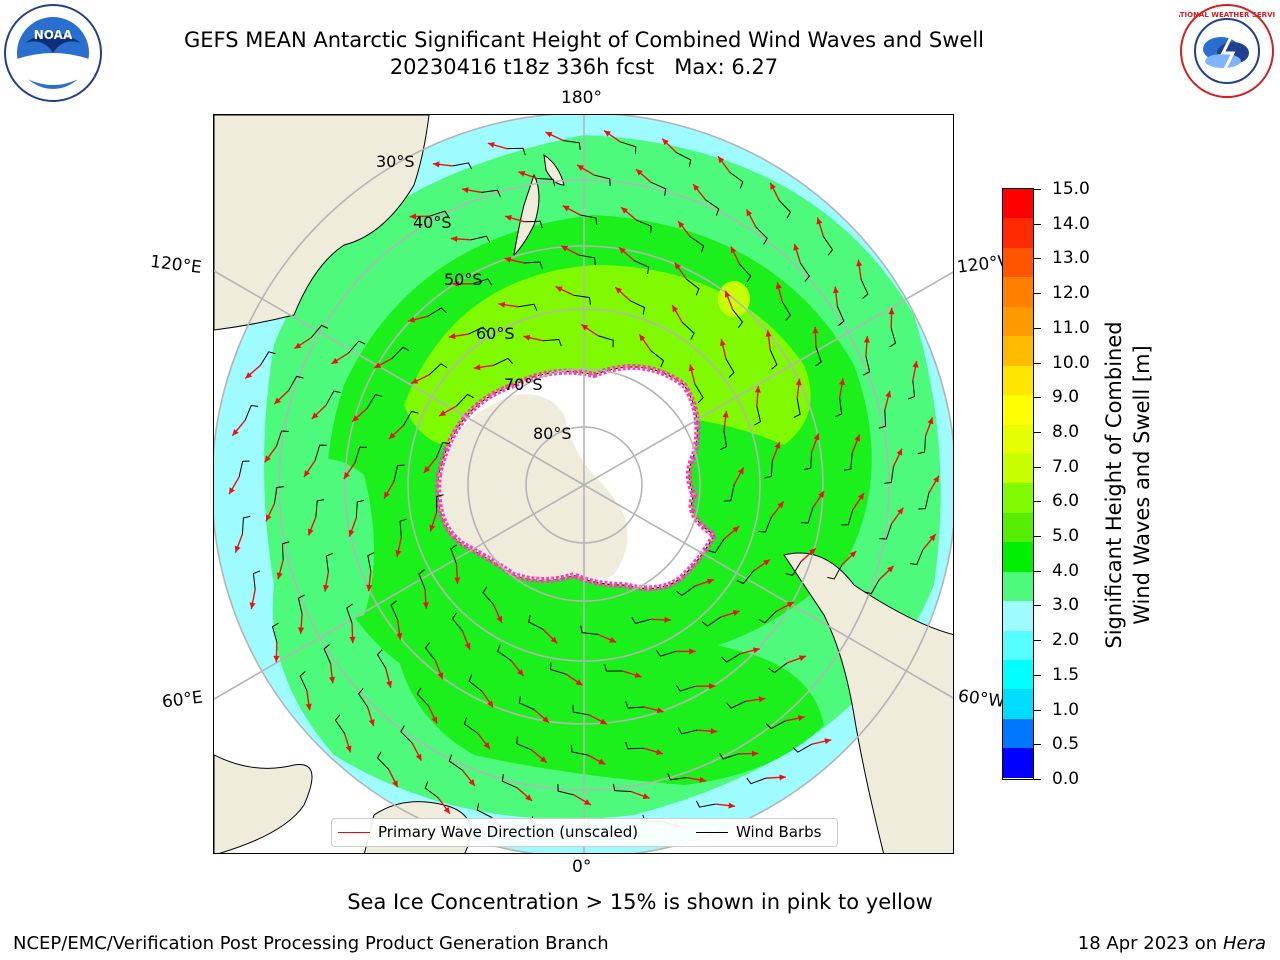 Image resolution: width=1280 pixels, height=960 pixels. I want to click on lon-label-60e: 60°E, so click(182, 700).